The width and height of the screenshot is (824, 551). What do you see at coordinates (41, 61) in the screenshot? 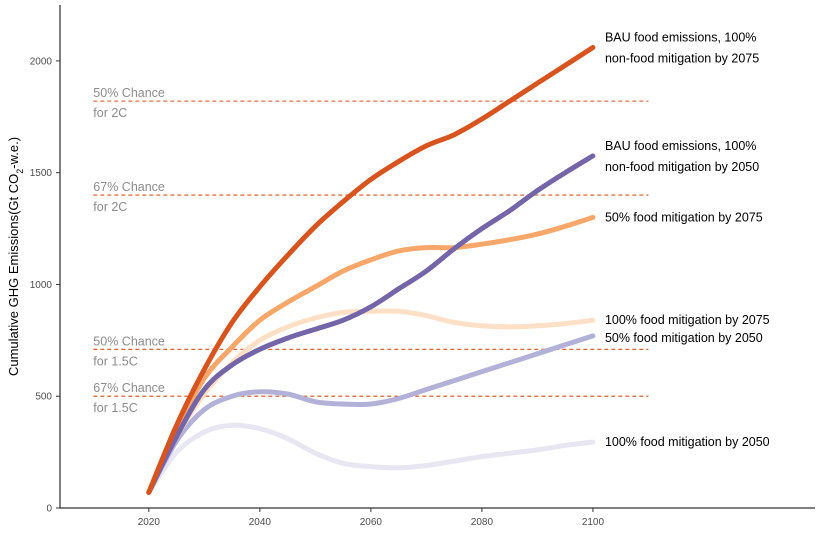
I see `y-tick-label: 2000` at bounding box center [41, 61].